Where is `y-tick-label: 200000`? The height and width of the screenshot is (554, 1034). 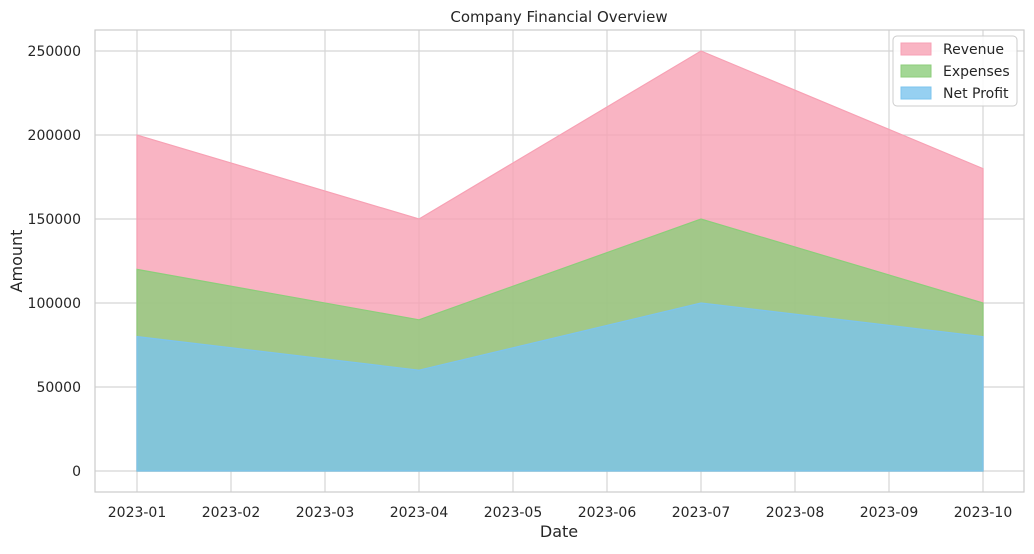 y-tick-label: 200000 is located at coordinates (54, 136).